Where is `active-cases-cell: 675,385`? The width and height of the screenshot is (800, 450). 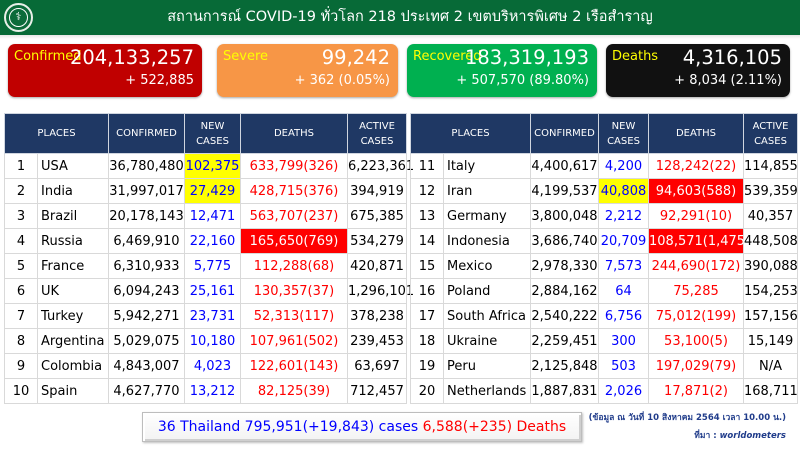 active-cases-cell: 675,385 is located at coordinates (377, 216).